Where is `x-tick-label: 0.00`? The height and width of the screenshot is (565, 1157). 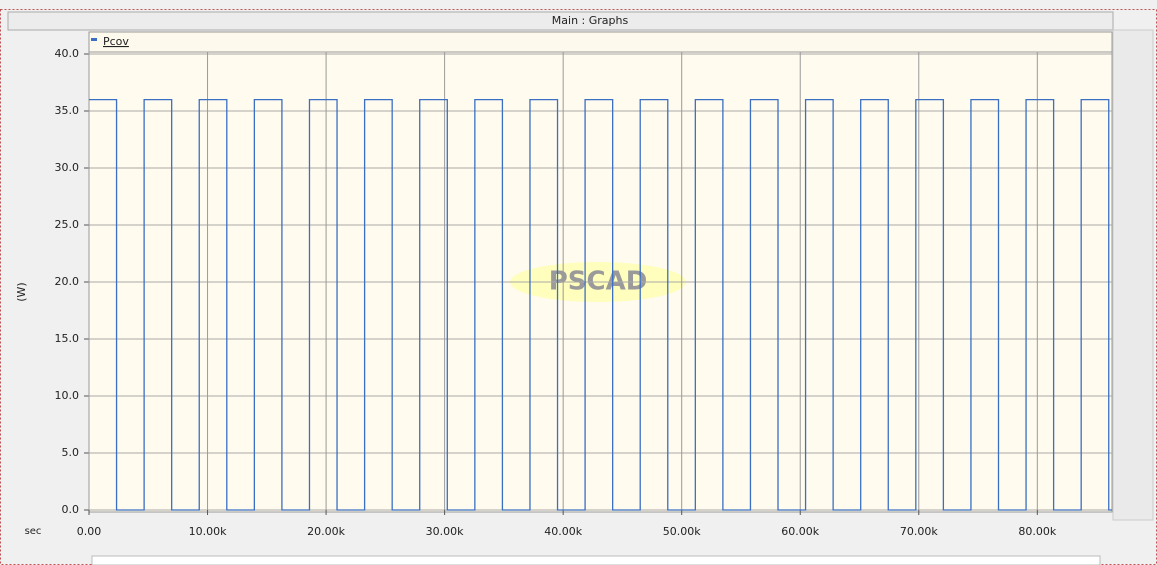 x-tick-label: 0.00 is located at coordinates (89, 531).